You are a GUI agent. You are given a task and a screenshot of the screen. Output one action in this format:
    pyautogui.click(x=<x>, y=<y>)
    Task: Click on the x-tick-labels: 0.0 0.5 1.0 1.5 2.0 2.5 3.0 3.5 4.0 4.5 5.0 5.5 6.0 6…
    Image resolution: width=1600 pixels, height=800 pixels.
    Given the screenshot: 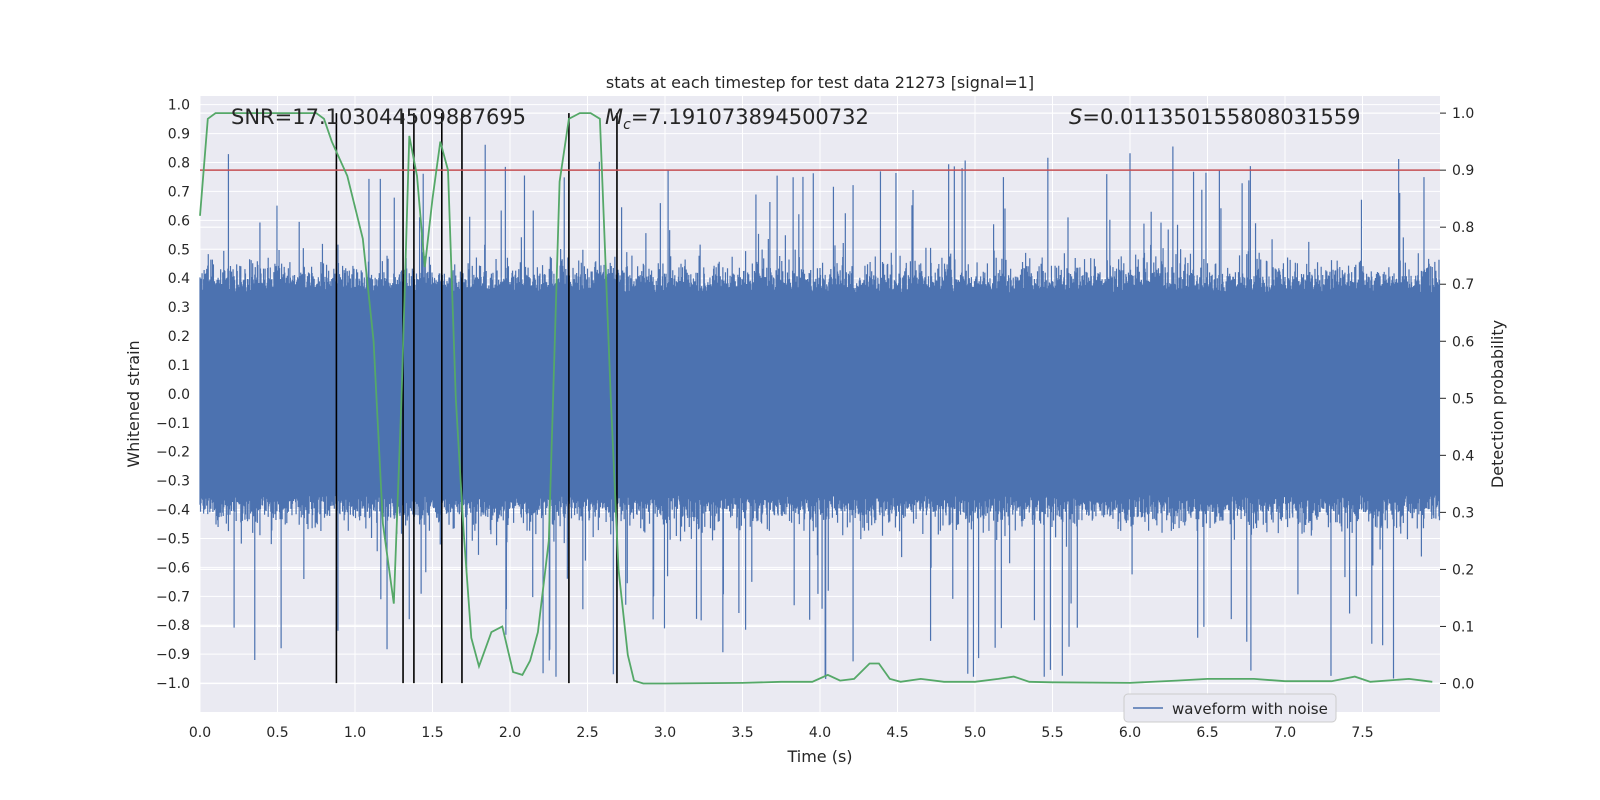 What is the action you would take?
    pyautogui.click(x=781, y=733)
    